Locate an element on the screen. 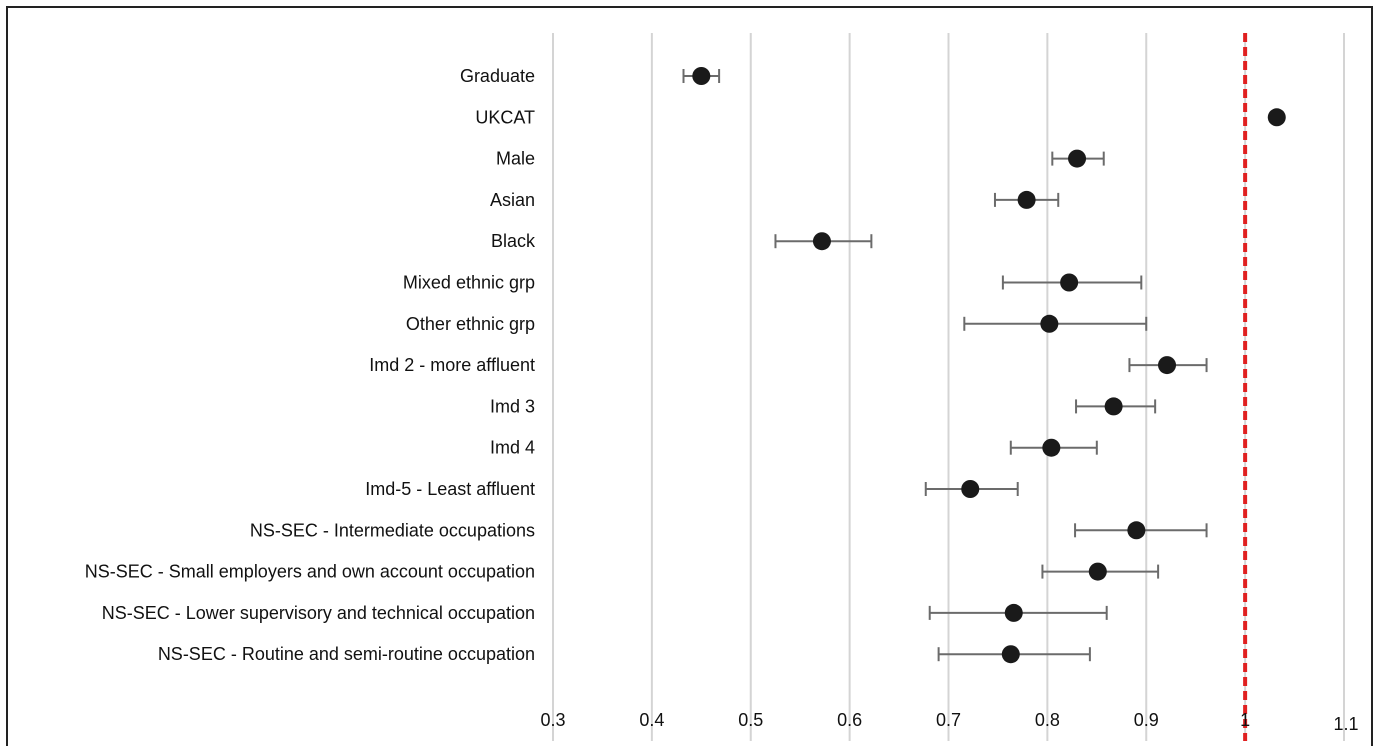  category-label: Black is located at coordinates (513, 241).